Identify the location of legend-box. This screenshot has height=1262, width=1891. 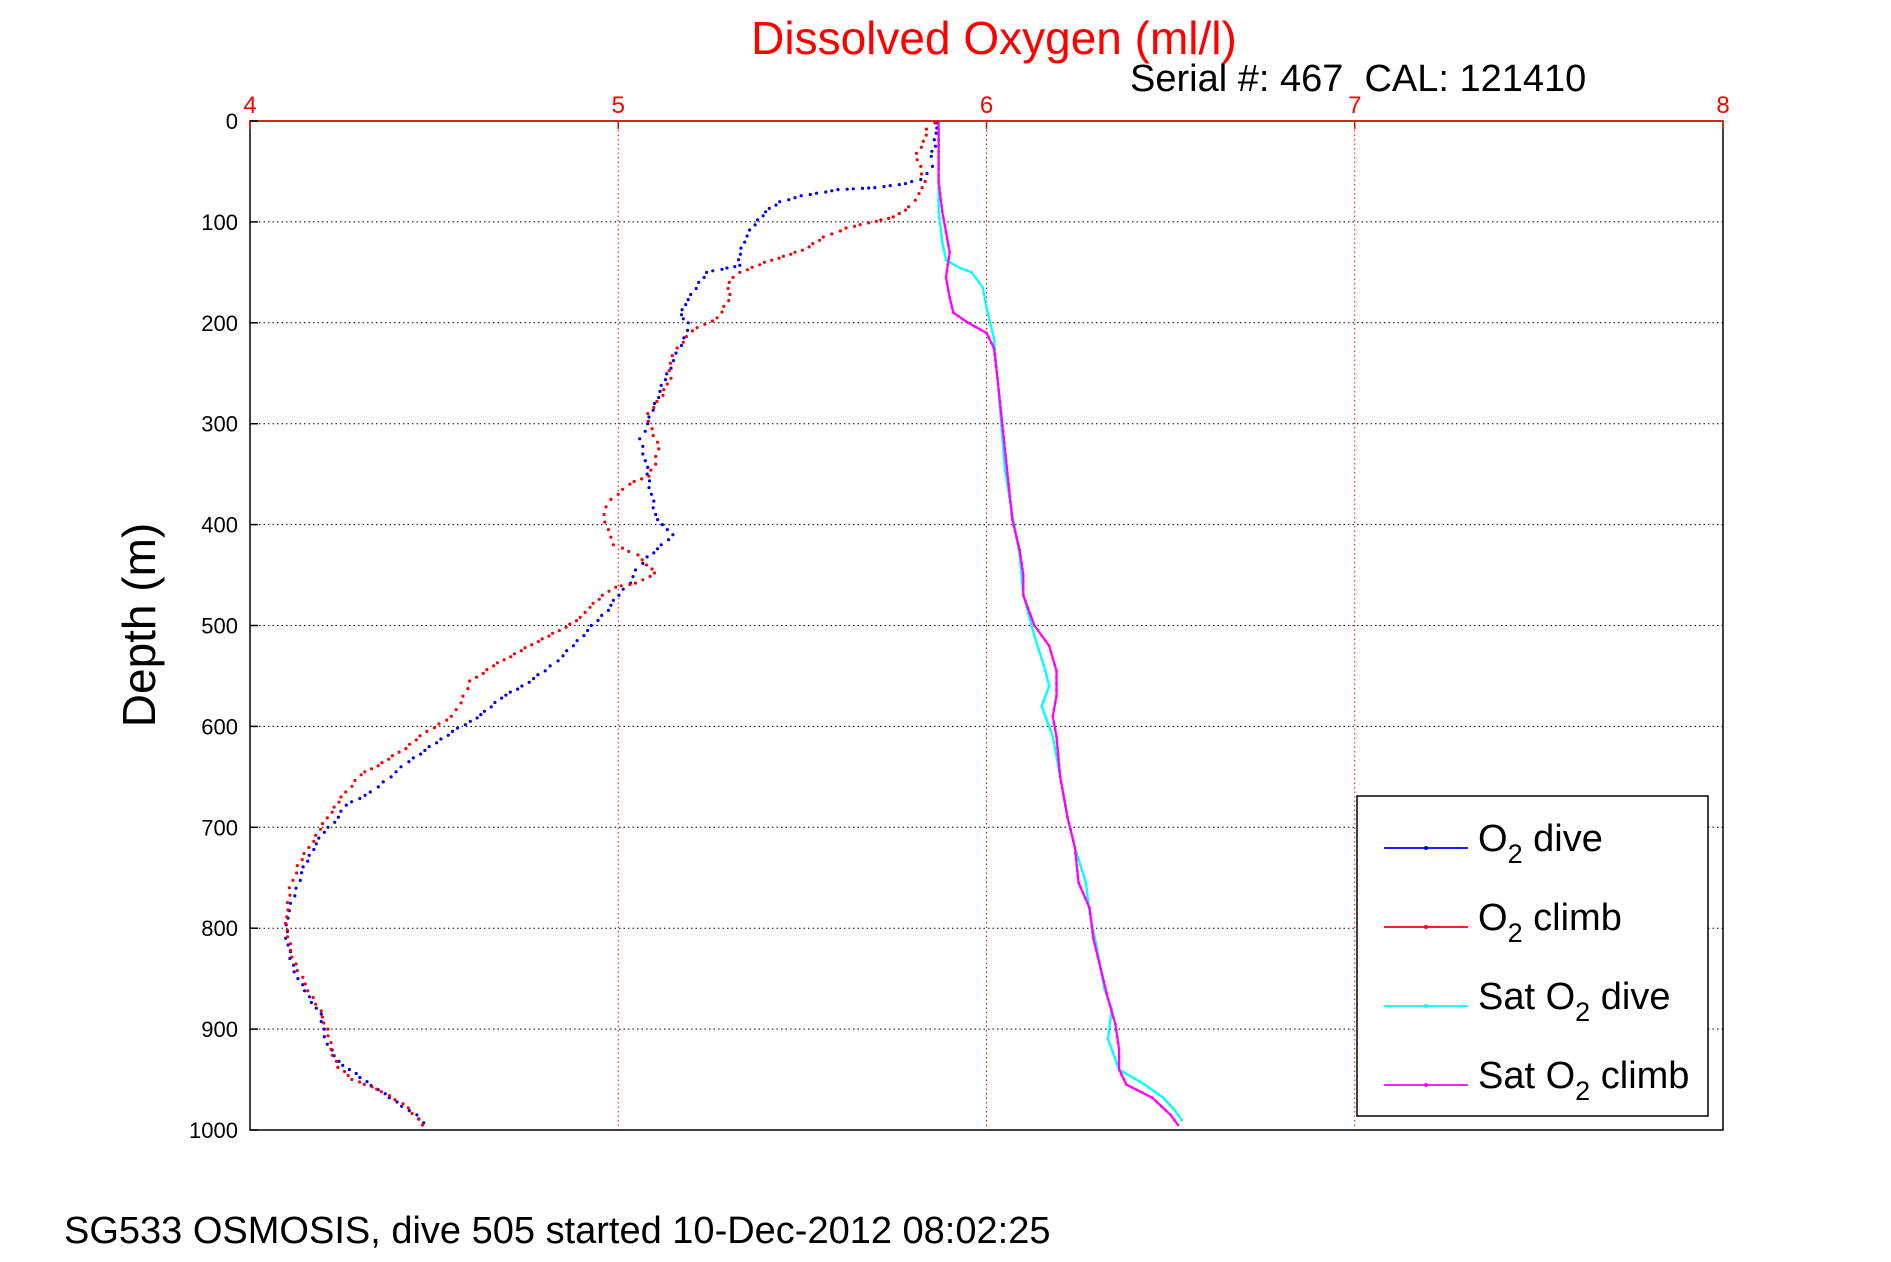
(1532, 956).